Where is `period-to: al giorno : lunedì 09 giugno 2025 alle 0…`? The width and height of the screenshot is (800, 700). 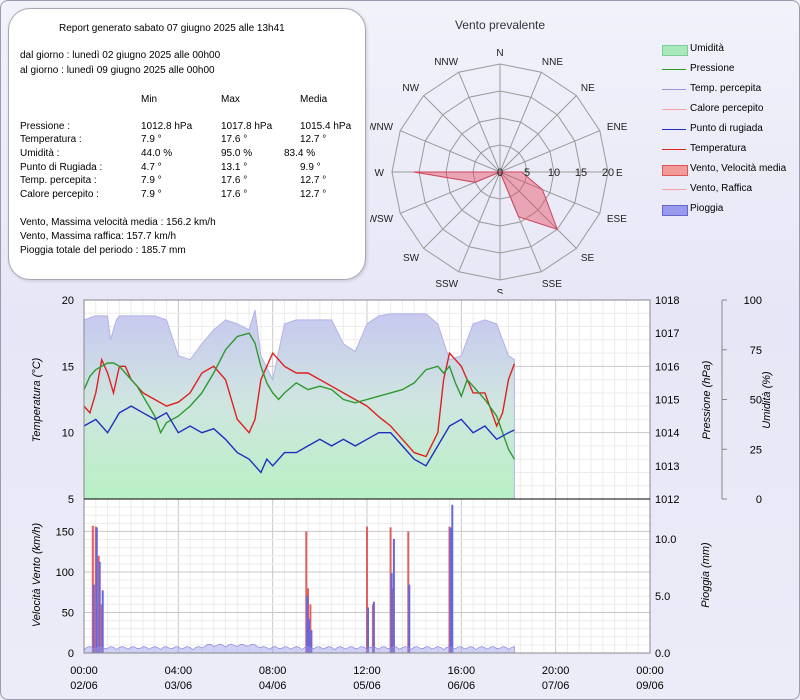 period-to: al giorno : lunedì 09 giugno 2025 alle 0… is located at coordinates (117, 70).